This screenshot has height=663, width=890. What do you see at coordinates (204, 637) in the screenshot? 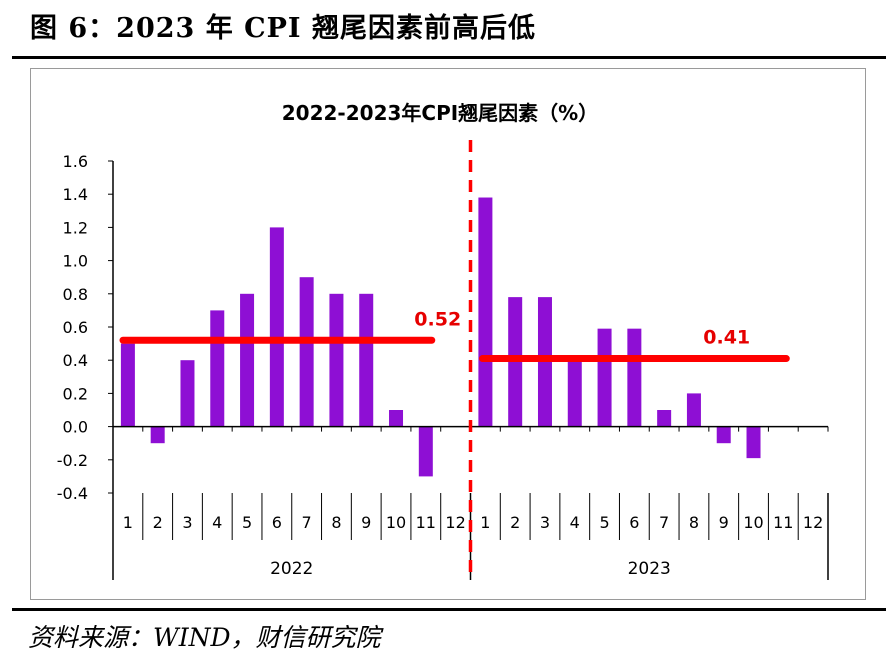
I see `source-note: 资料来源：WIND，财信研究院` at bounding box center [204, 637].